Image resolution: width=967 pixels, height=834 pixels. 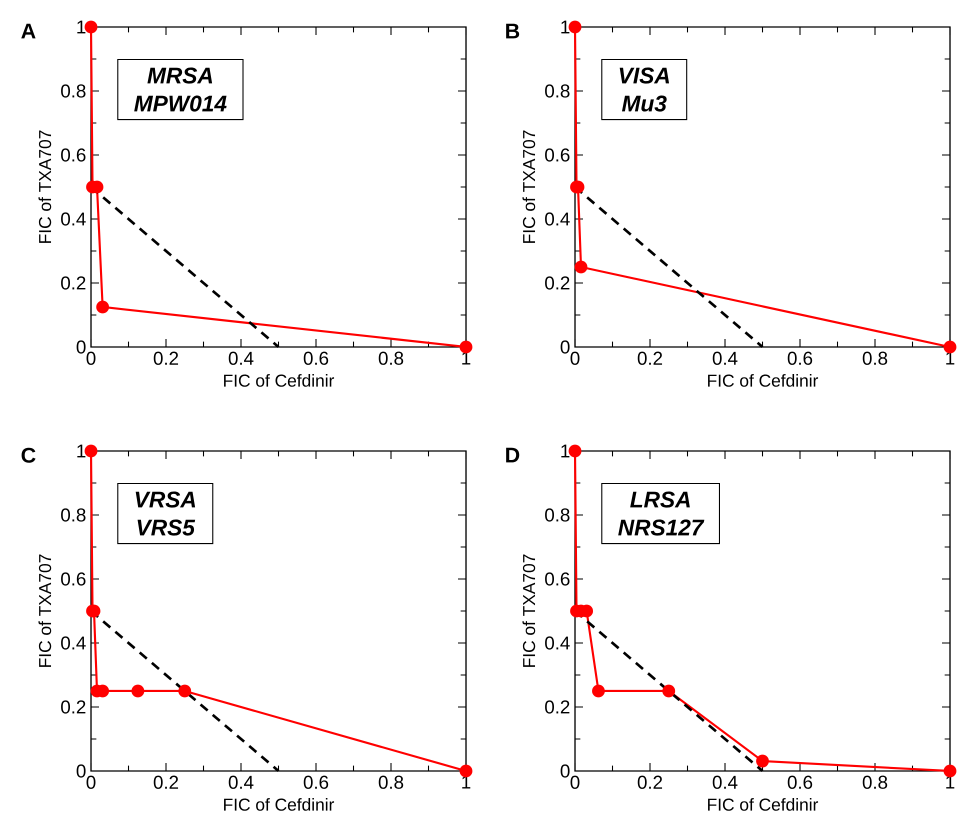 What do you see at coordinates (513, 31) in the screenshot?
I see `chart-title: B` at bounding box center [513, 31].